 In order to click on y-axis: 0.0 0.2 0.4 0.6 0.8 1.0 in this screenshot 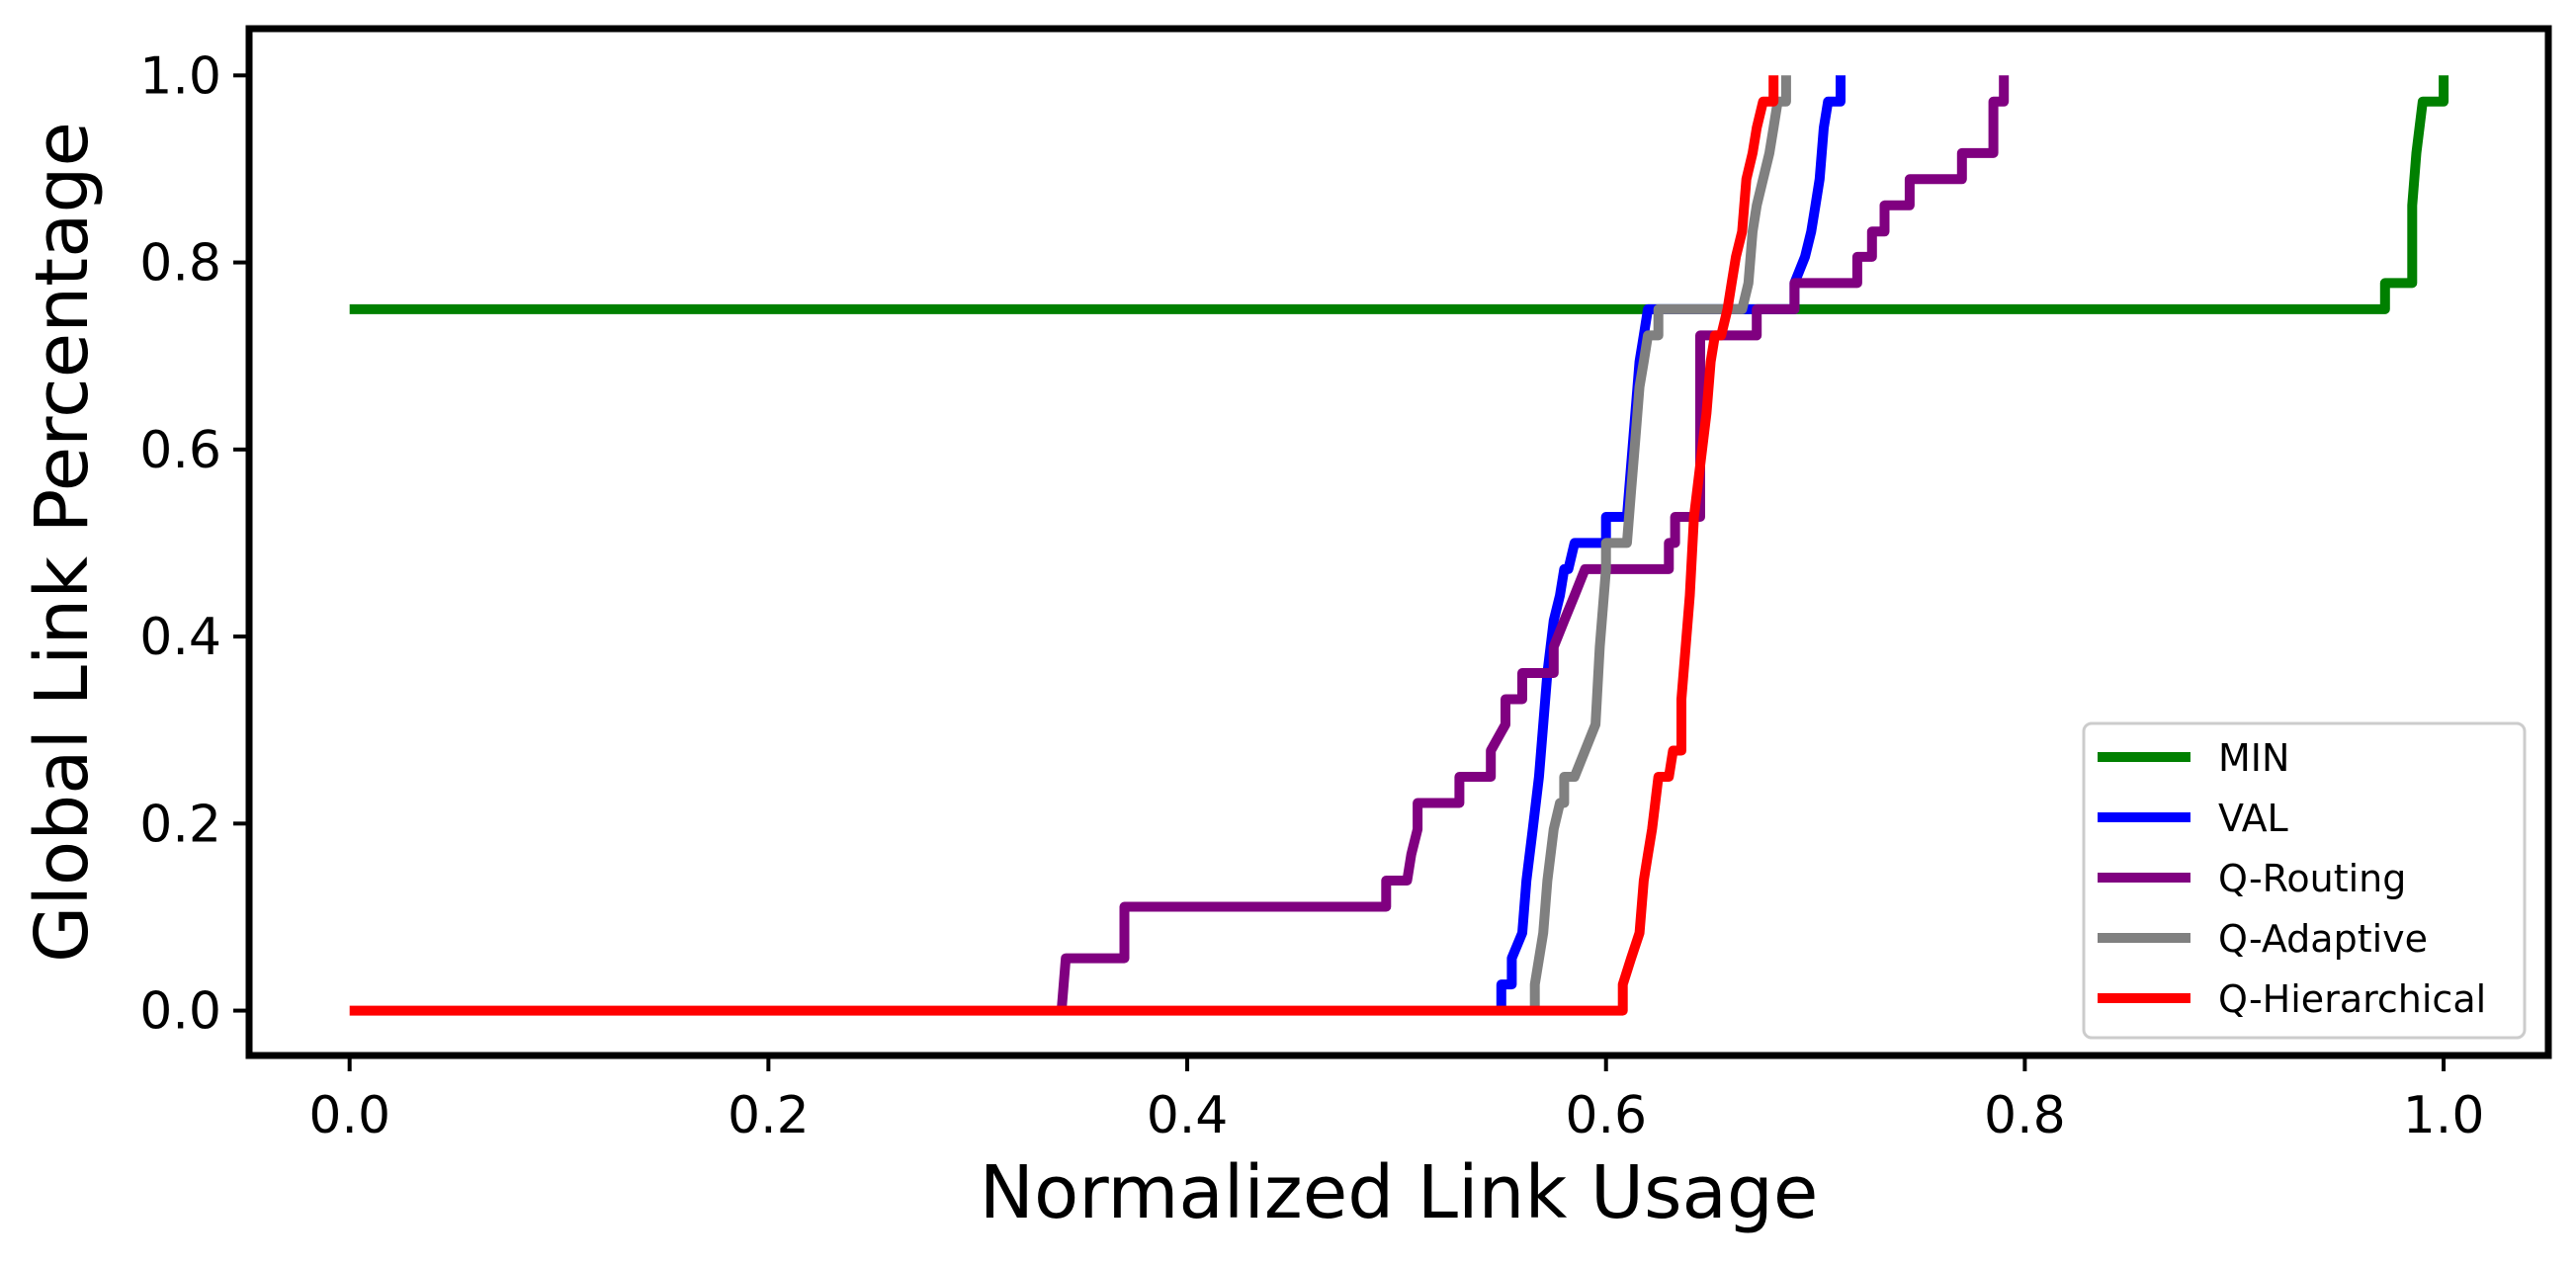, I will do `click(194, 544)`.